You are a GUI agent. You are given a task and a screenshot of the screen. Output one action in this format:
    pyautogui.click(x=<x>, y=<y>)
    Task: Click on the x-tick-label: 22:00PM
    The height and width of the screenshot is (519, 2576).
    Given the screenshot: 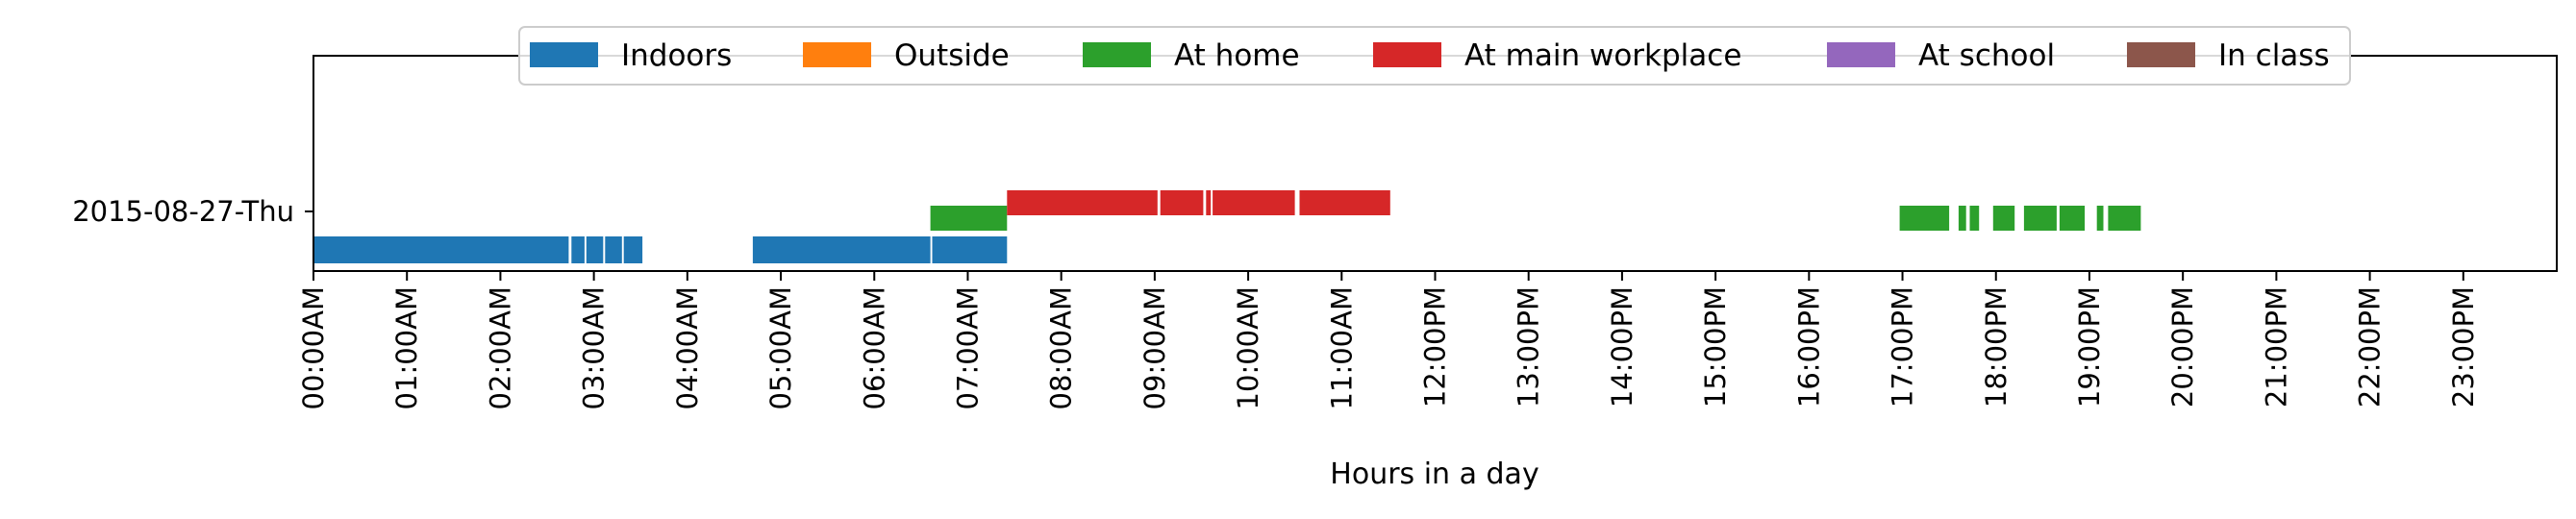 What is the action you would take?
    pyautogui.click(x=2370, y=347)
    